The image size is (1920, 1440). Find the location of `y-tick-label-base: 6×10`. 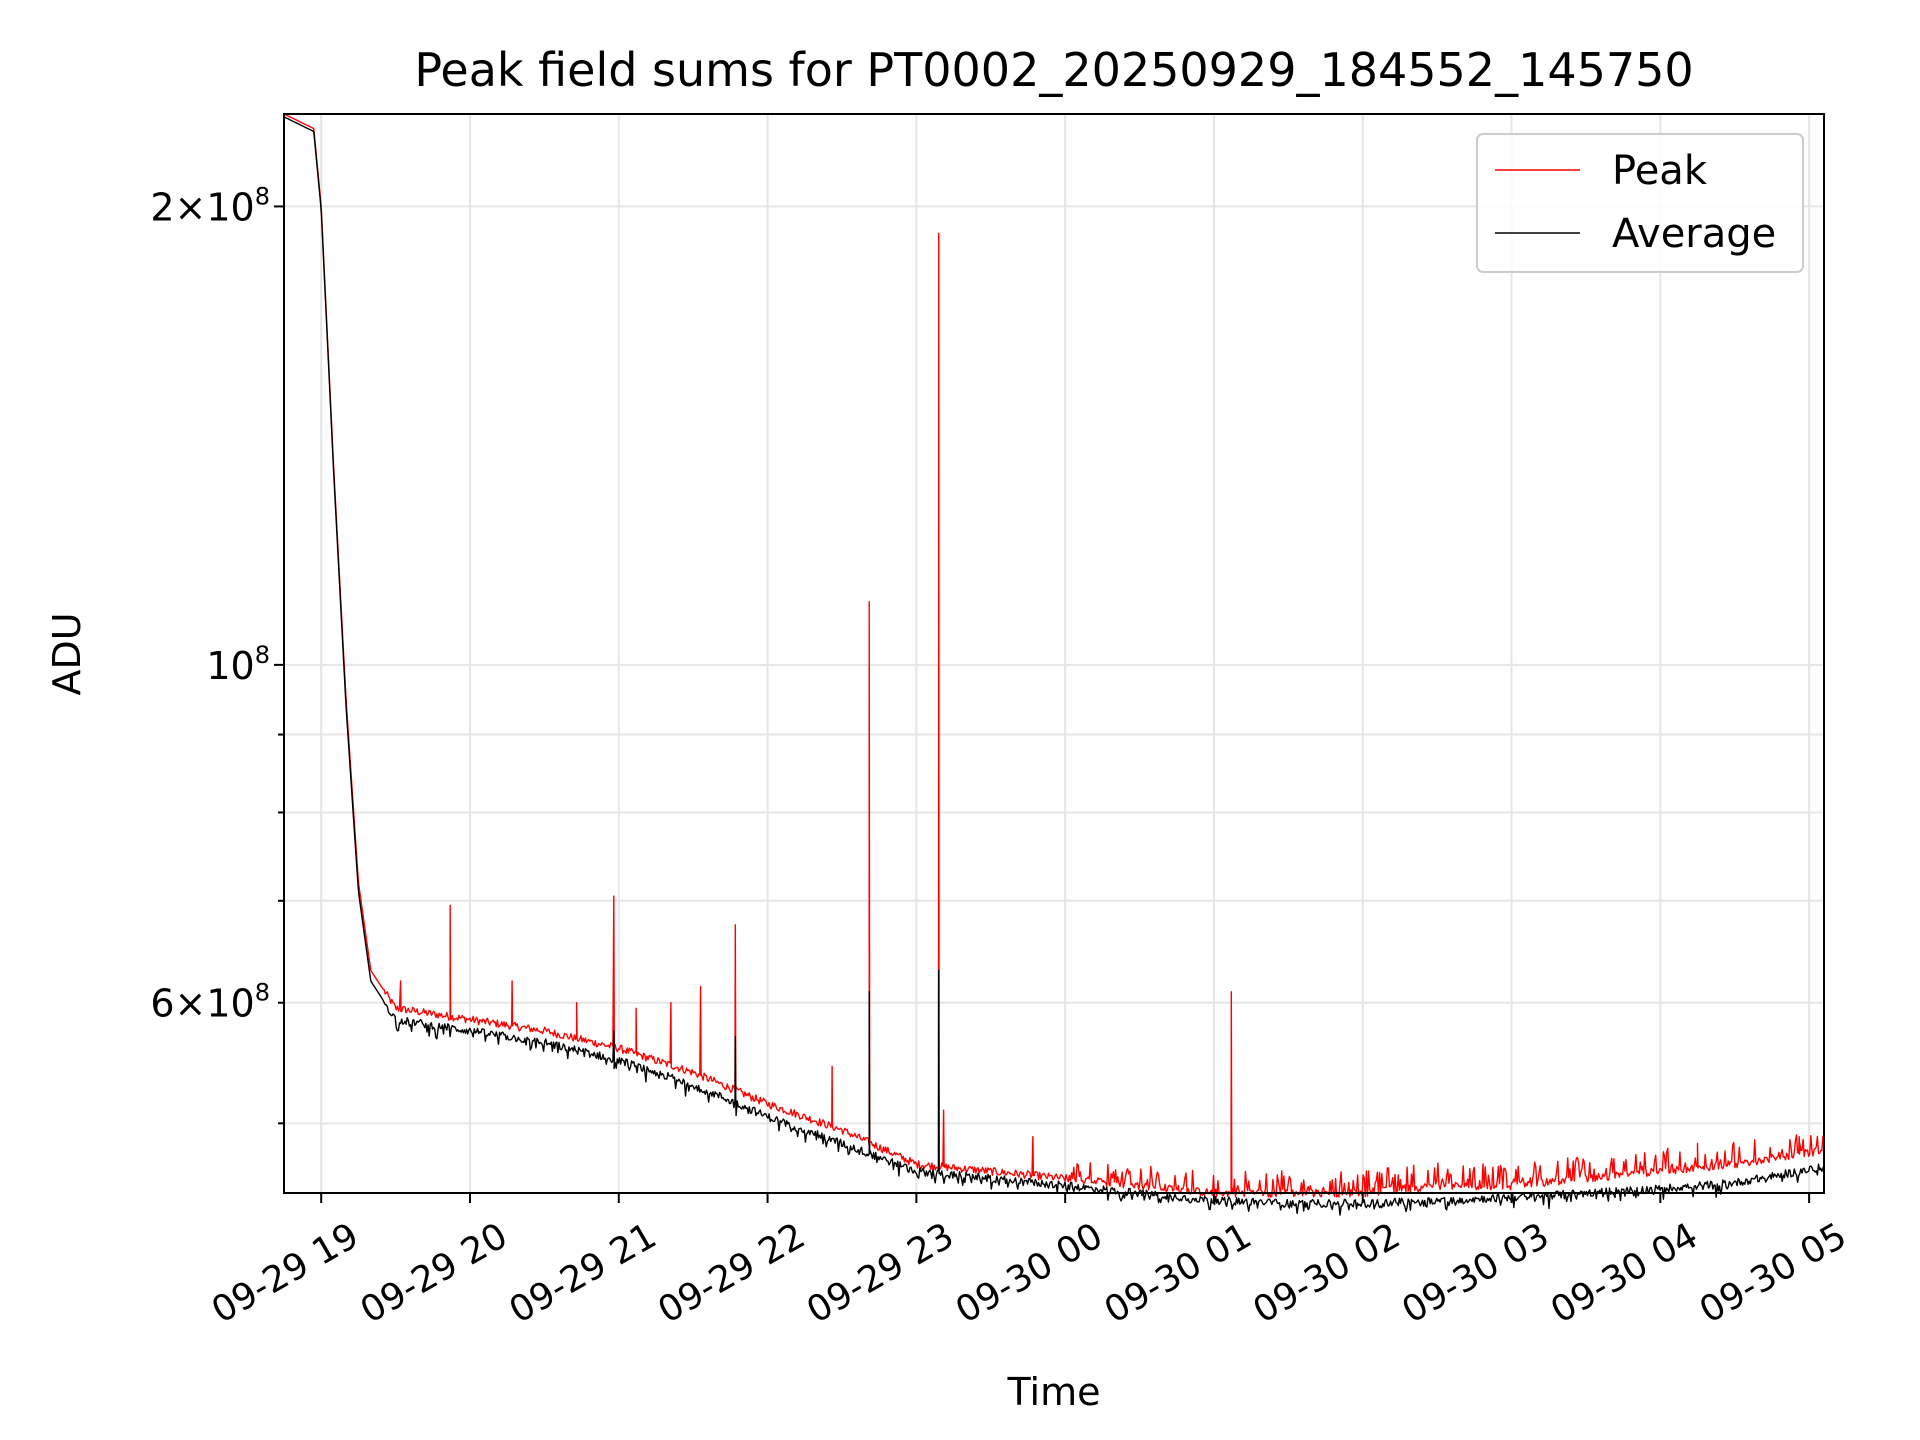

y-tick-label-base: 6×10 is located at coordinates (202, 1004).